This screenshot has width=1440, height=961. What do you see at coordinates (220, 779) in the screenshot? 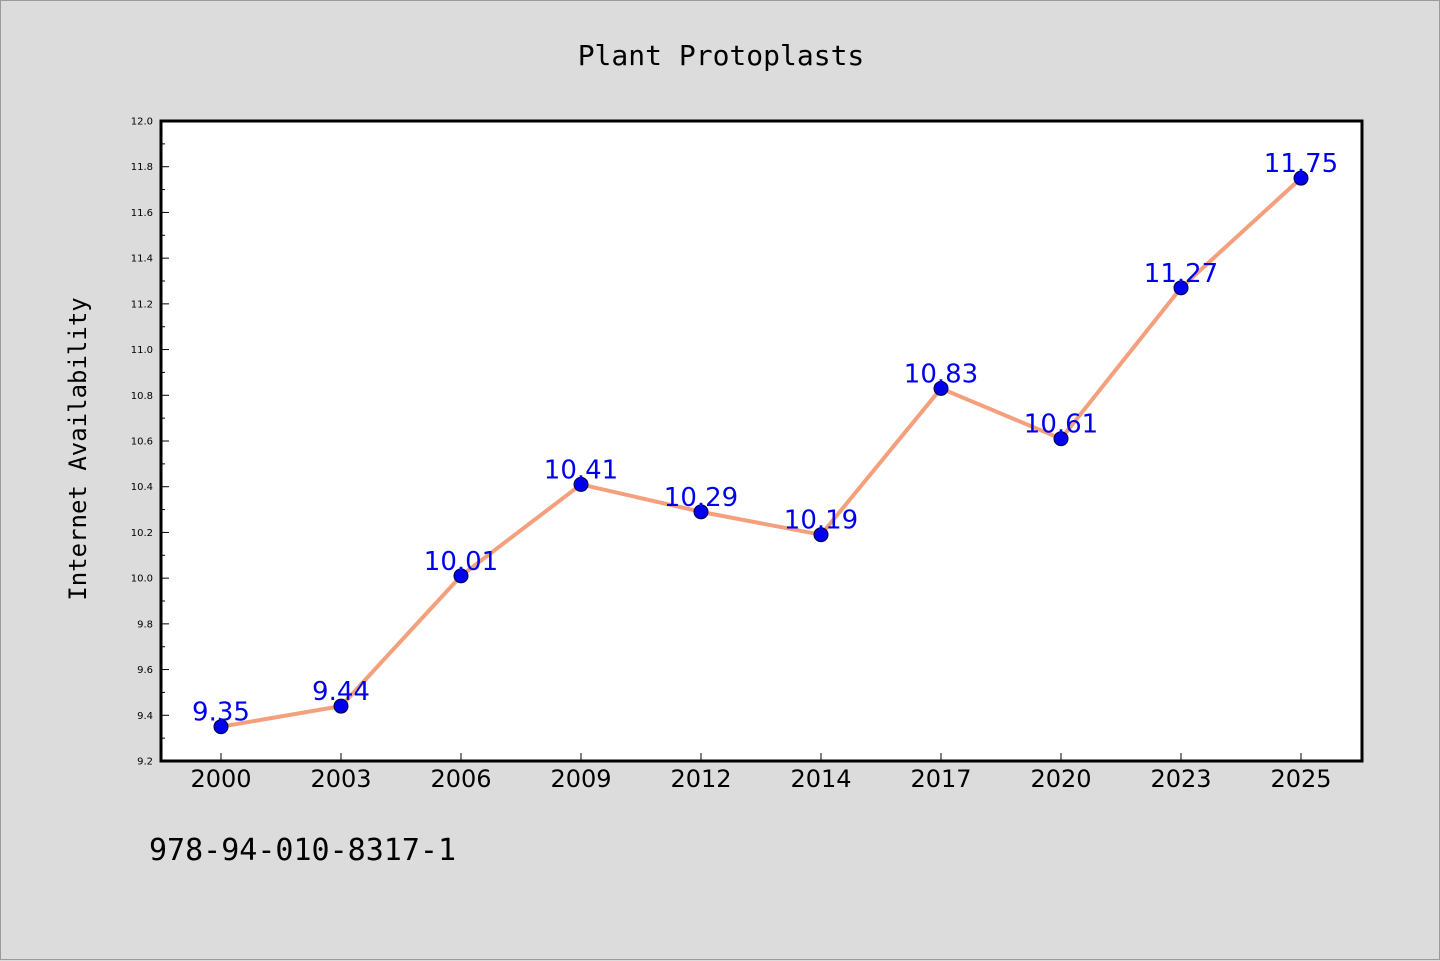
I see `x-tick-label: 2000` at bounding box center [220, 779].